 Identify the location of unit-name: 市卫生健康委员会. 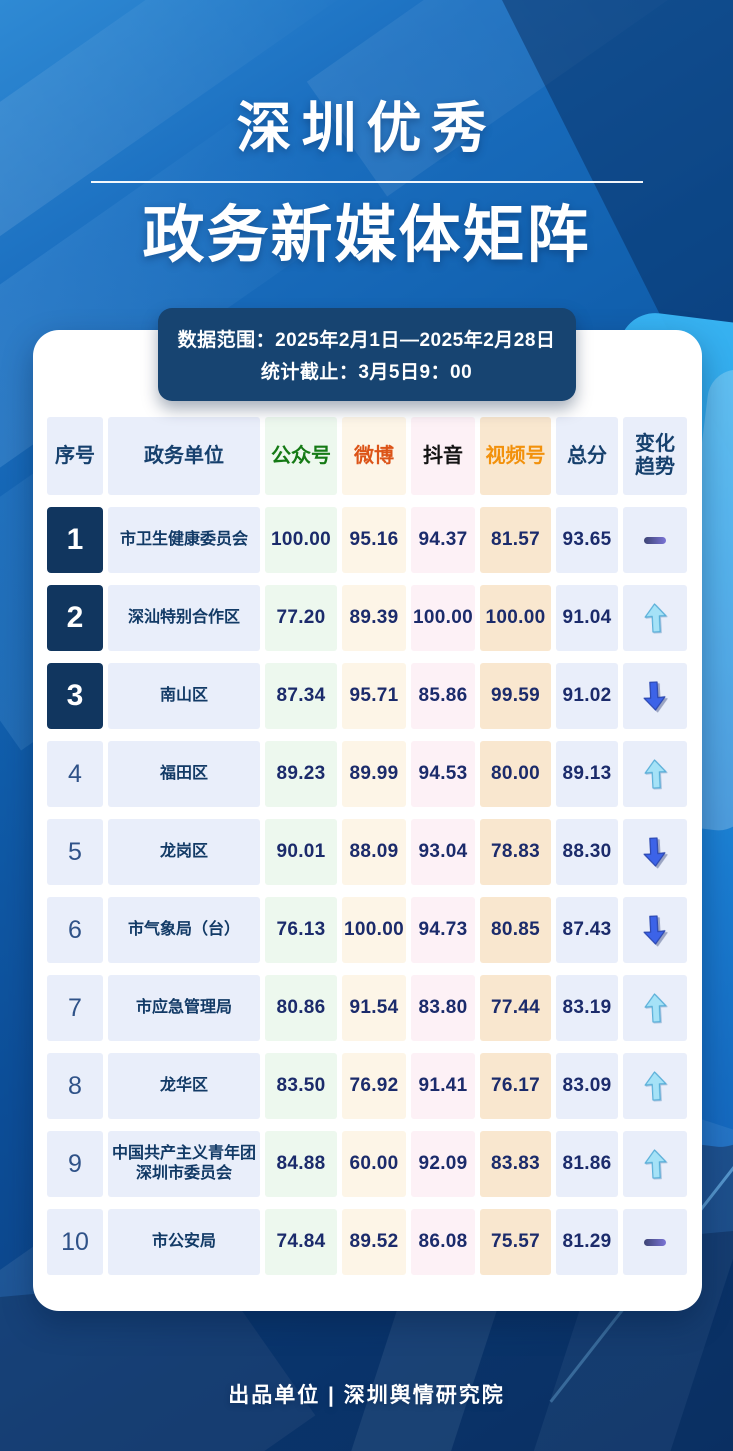
(183, 539).